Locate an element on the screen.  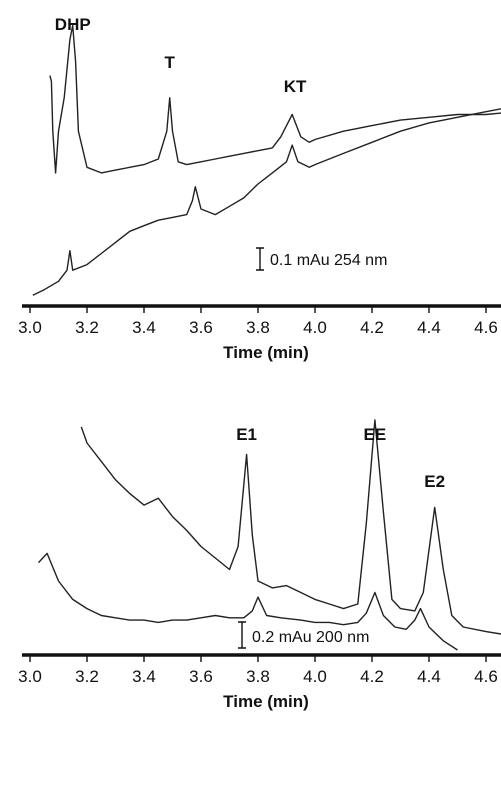
scale-bar-label: 0.2 mAu 200 nm is located at coordinates (310, 637).